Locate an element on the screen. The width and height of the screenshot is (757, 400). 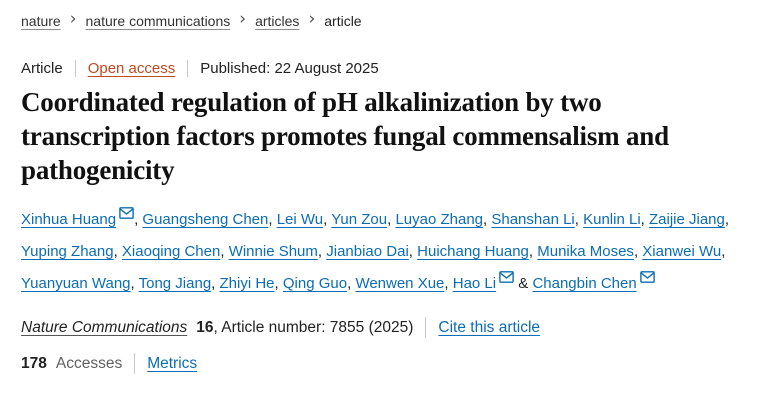
published-date: Published: 22 August 2025 is located at coordinates (289, 68).